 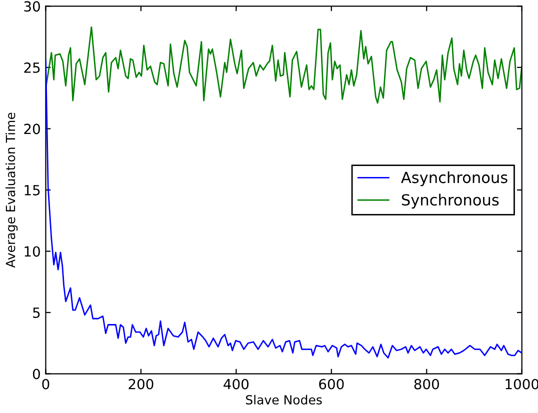 I want to click on x-tick-label: 800, so click(x=426, y=384).